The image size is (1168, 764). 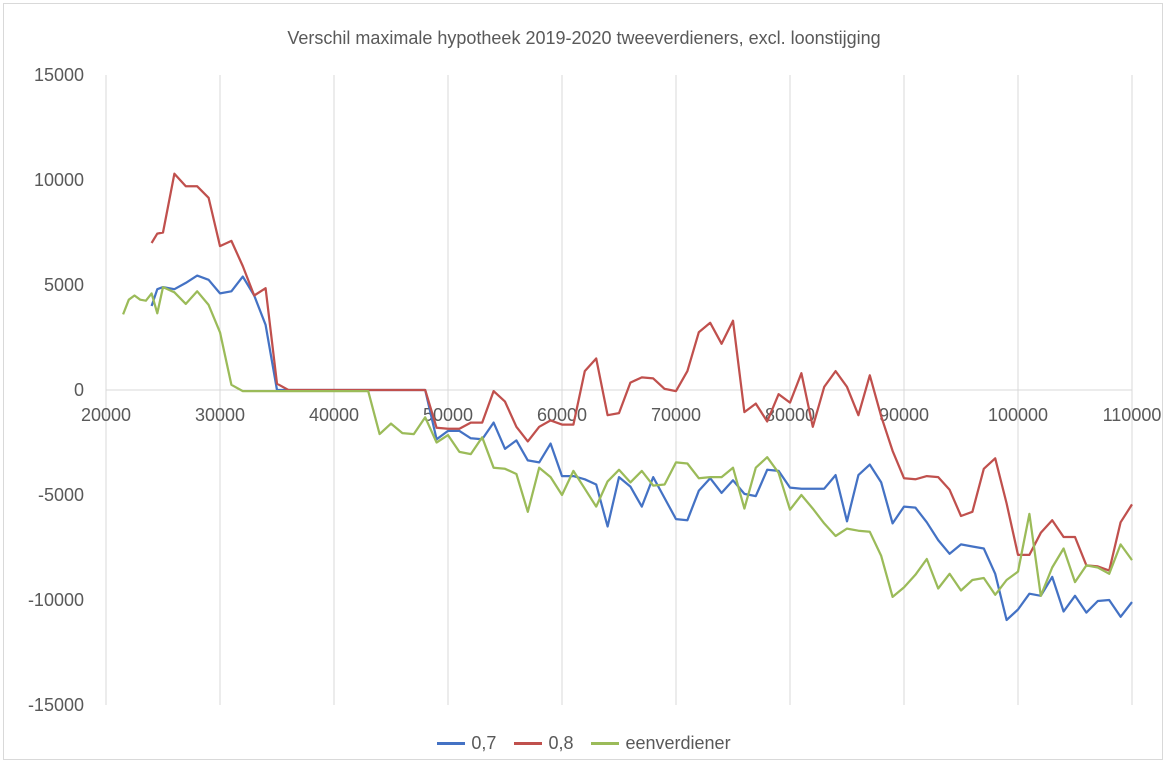 I want to click on x-tick-label-2: 40000, so click(x=334, y=415).